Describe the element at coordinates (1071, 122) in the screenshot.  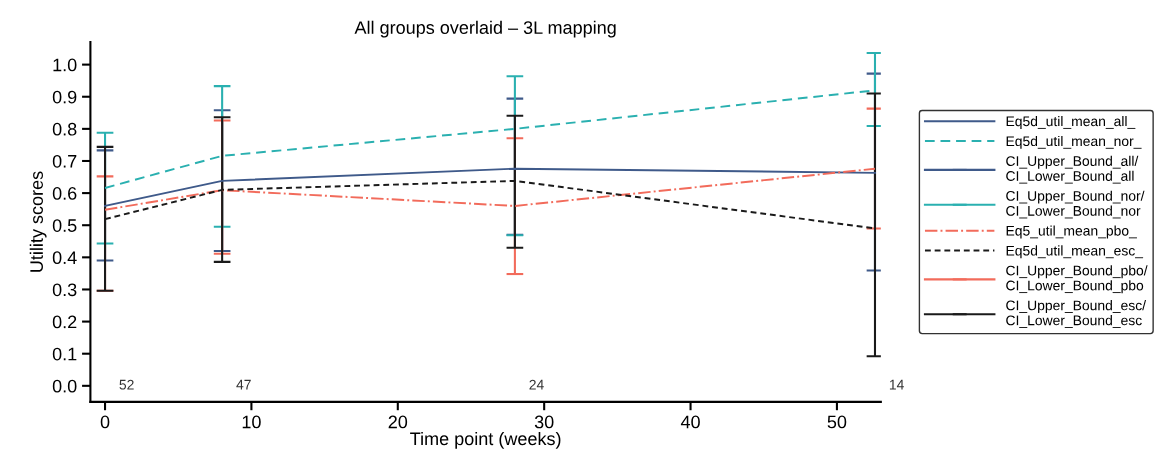
I see `legend-label: Eq5d_util_mean_all_` at that location.